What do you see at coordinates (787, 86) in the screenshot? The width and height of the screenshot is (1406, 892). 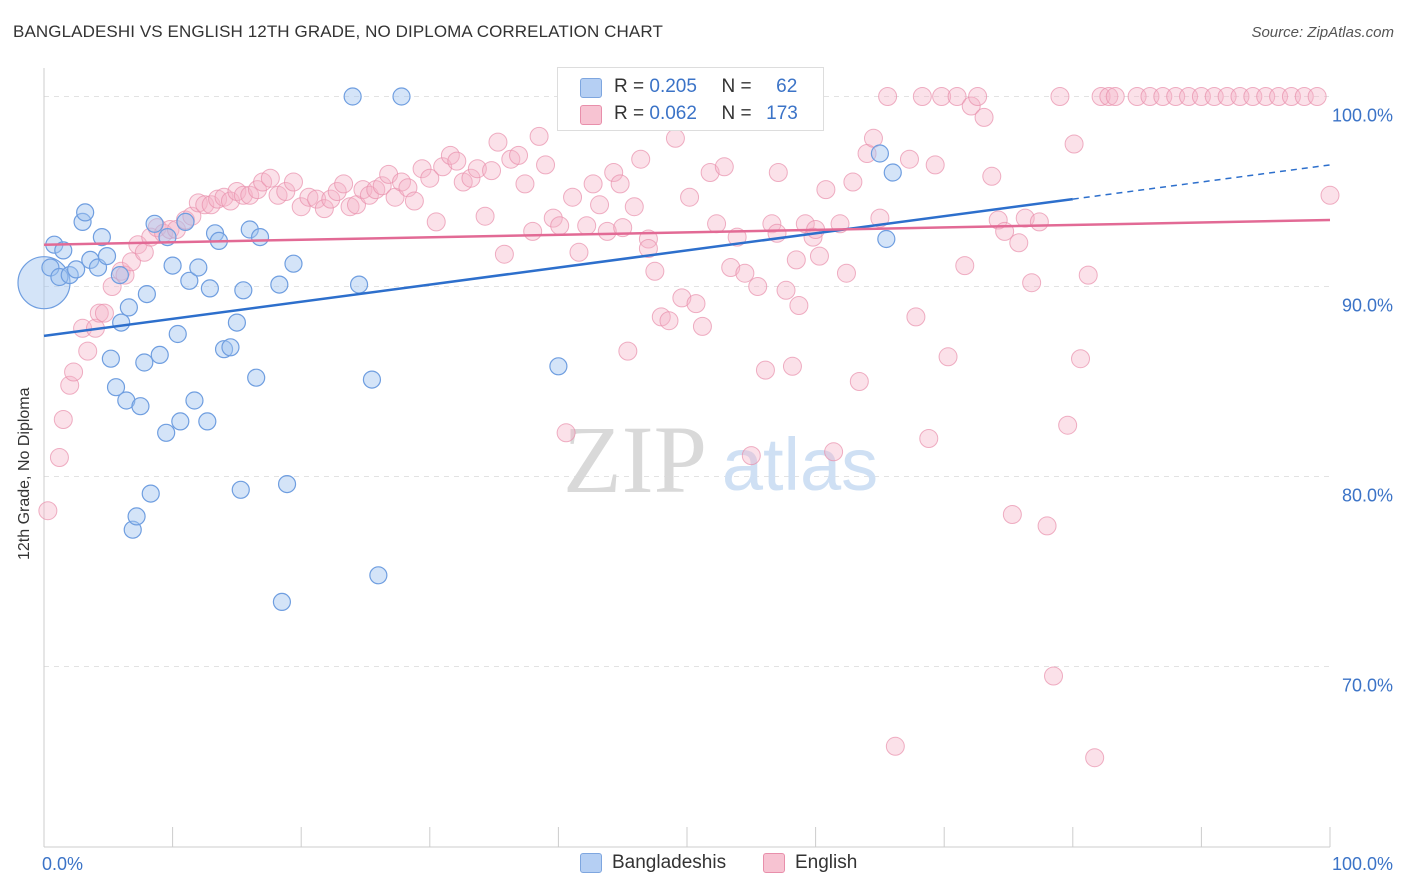 I see `n-value: 62` at bounding box center [787, 86].